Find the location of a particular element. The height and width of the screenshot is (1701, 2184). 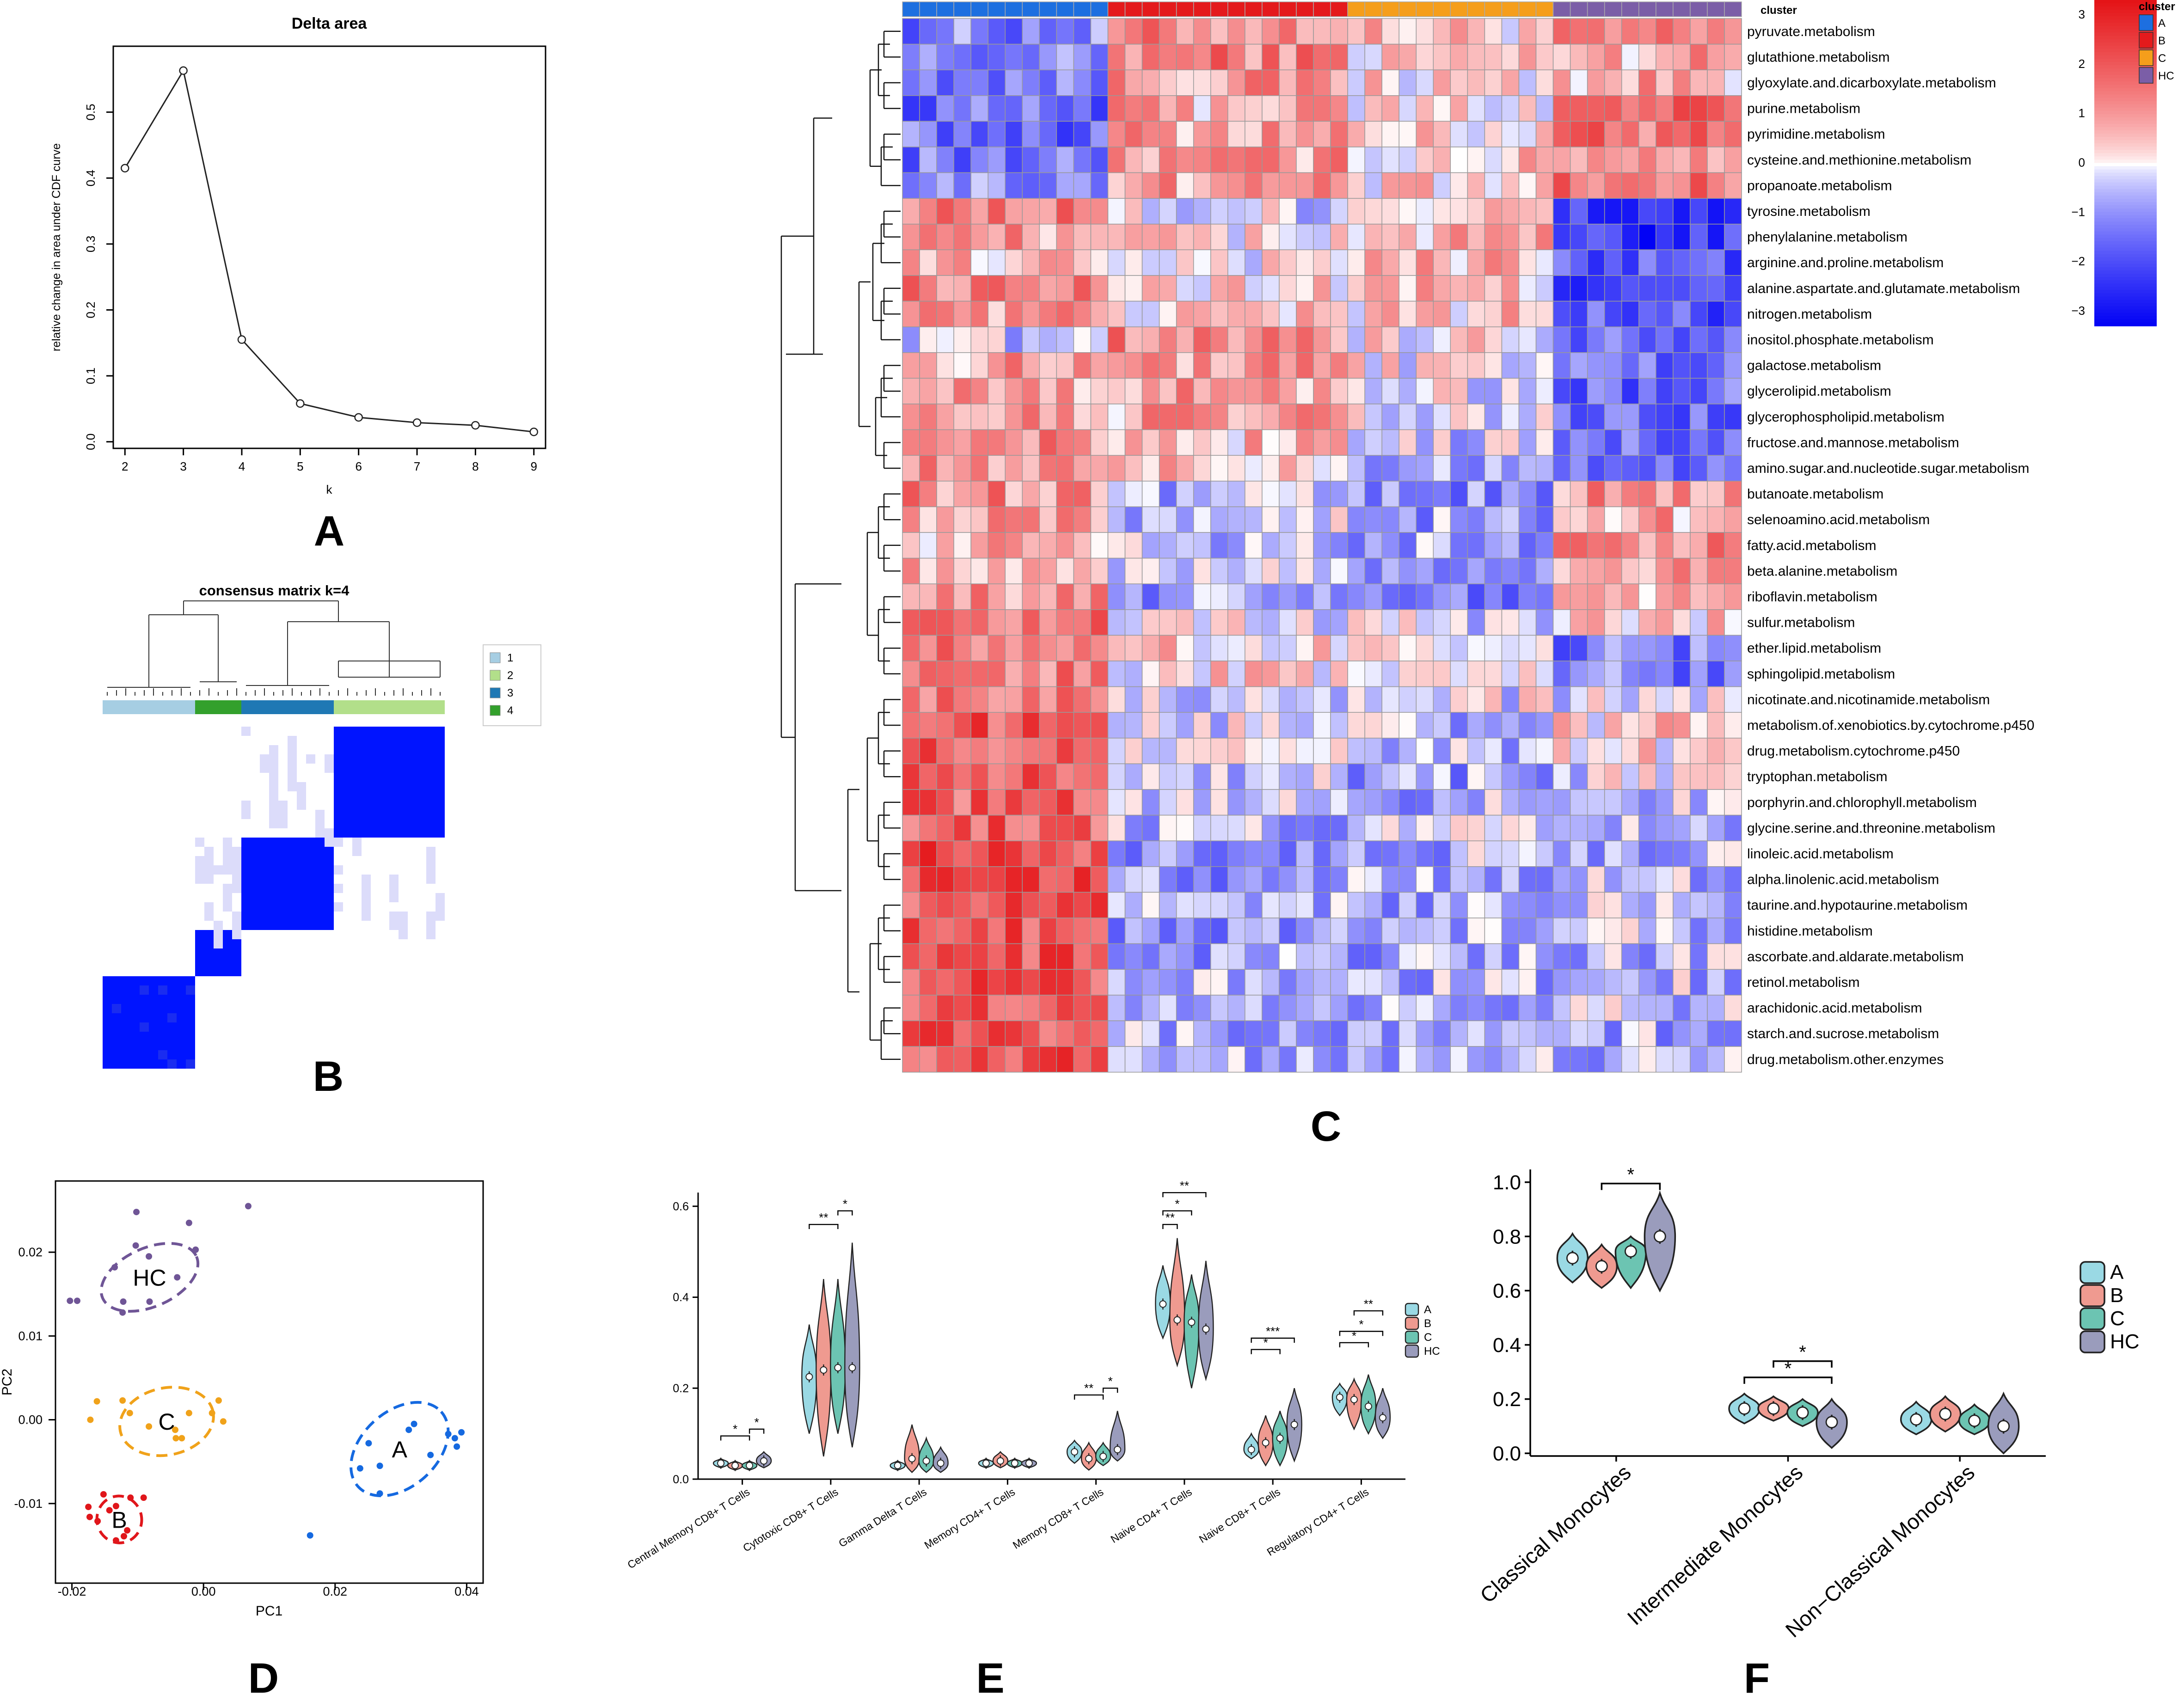

panel-f-significance: *** is located at coordinates (1717, 1274).